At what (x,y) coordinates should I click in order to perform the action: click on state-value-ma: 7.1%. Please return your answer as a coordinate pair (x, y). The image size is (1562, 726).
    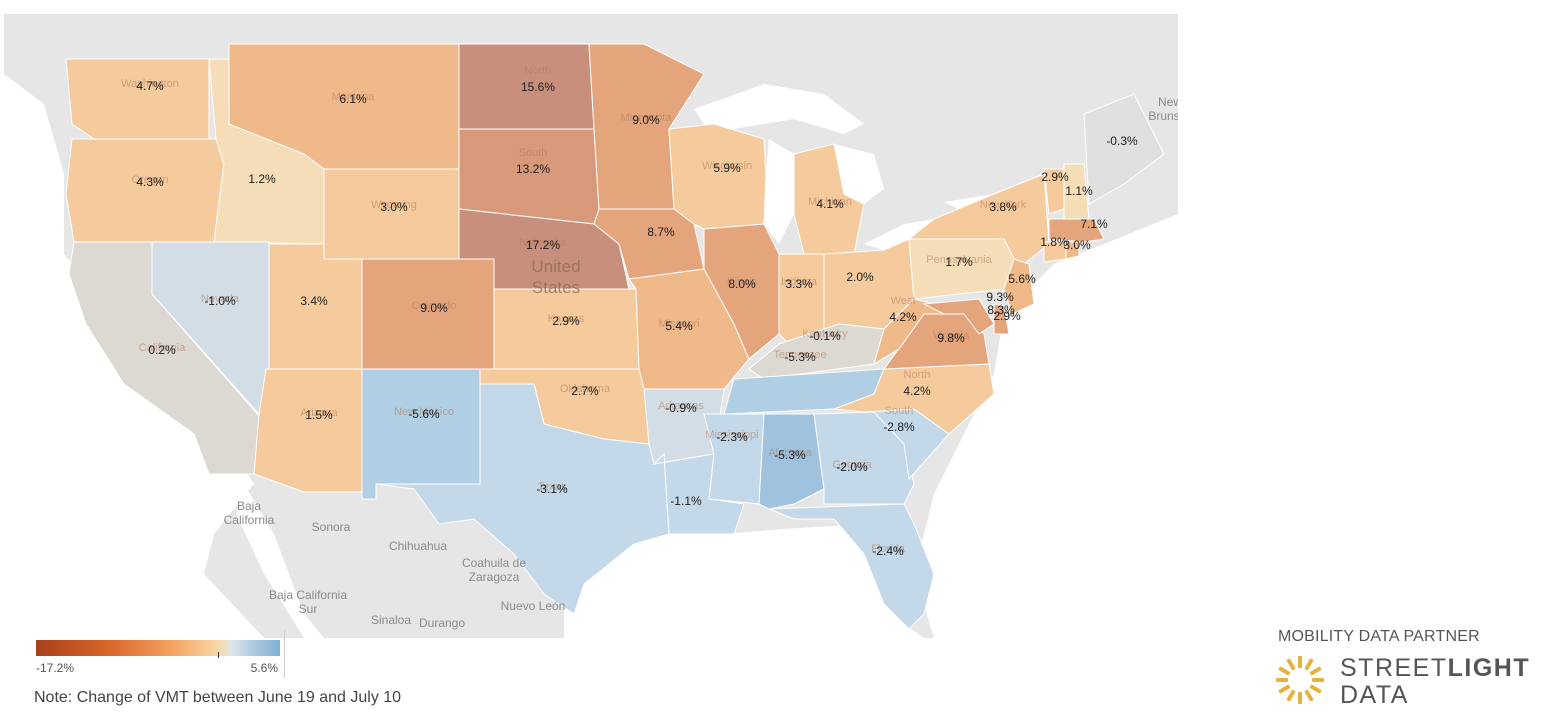
    Looking at the image, I should click on (1094, 224).